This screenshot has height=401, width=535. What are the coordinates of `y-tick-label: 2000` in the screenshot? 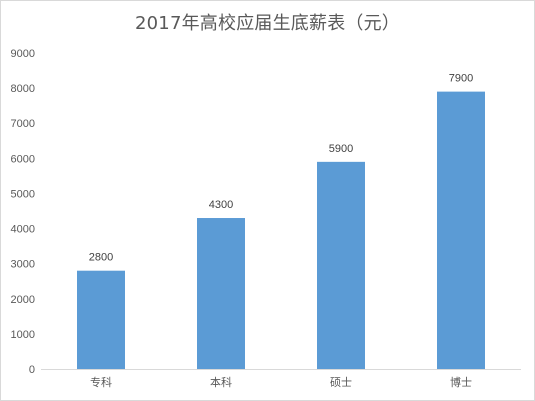 It's located at (23, 300).